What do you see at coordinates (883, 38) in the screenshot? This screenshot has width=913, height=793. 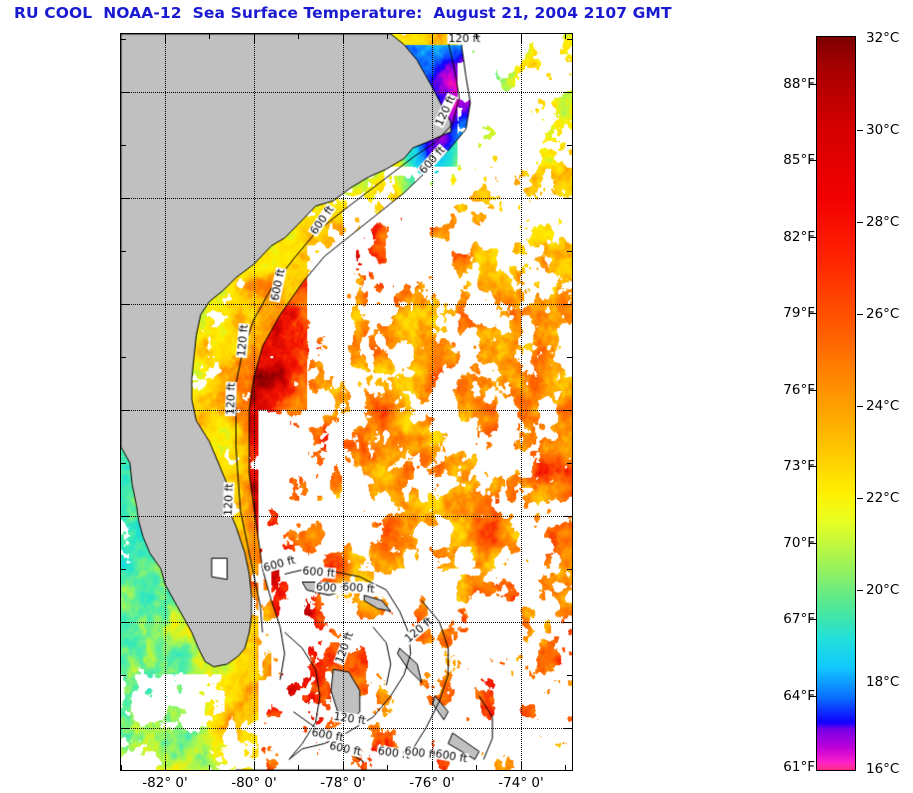 I see `colorbar-label-32C: 32°C` at bounding box center [883, 38].